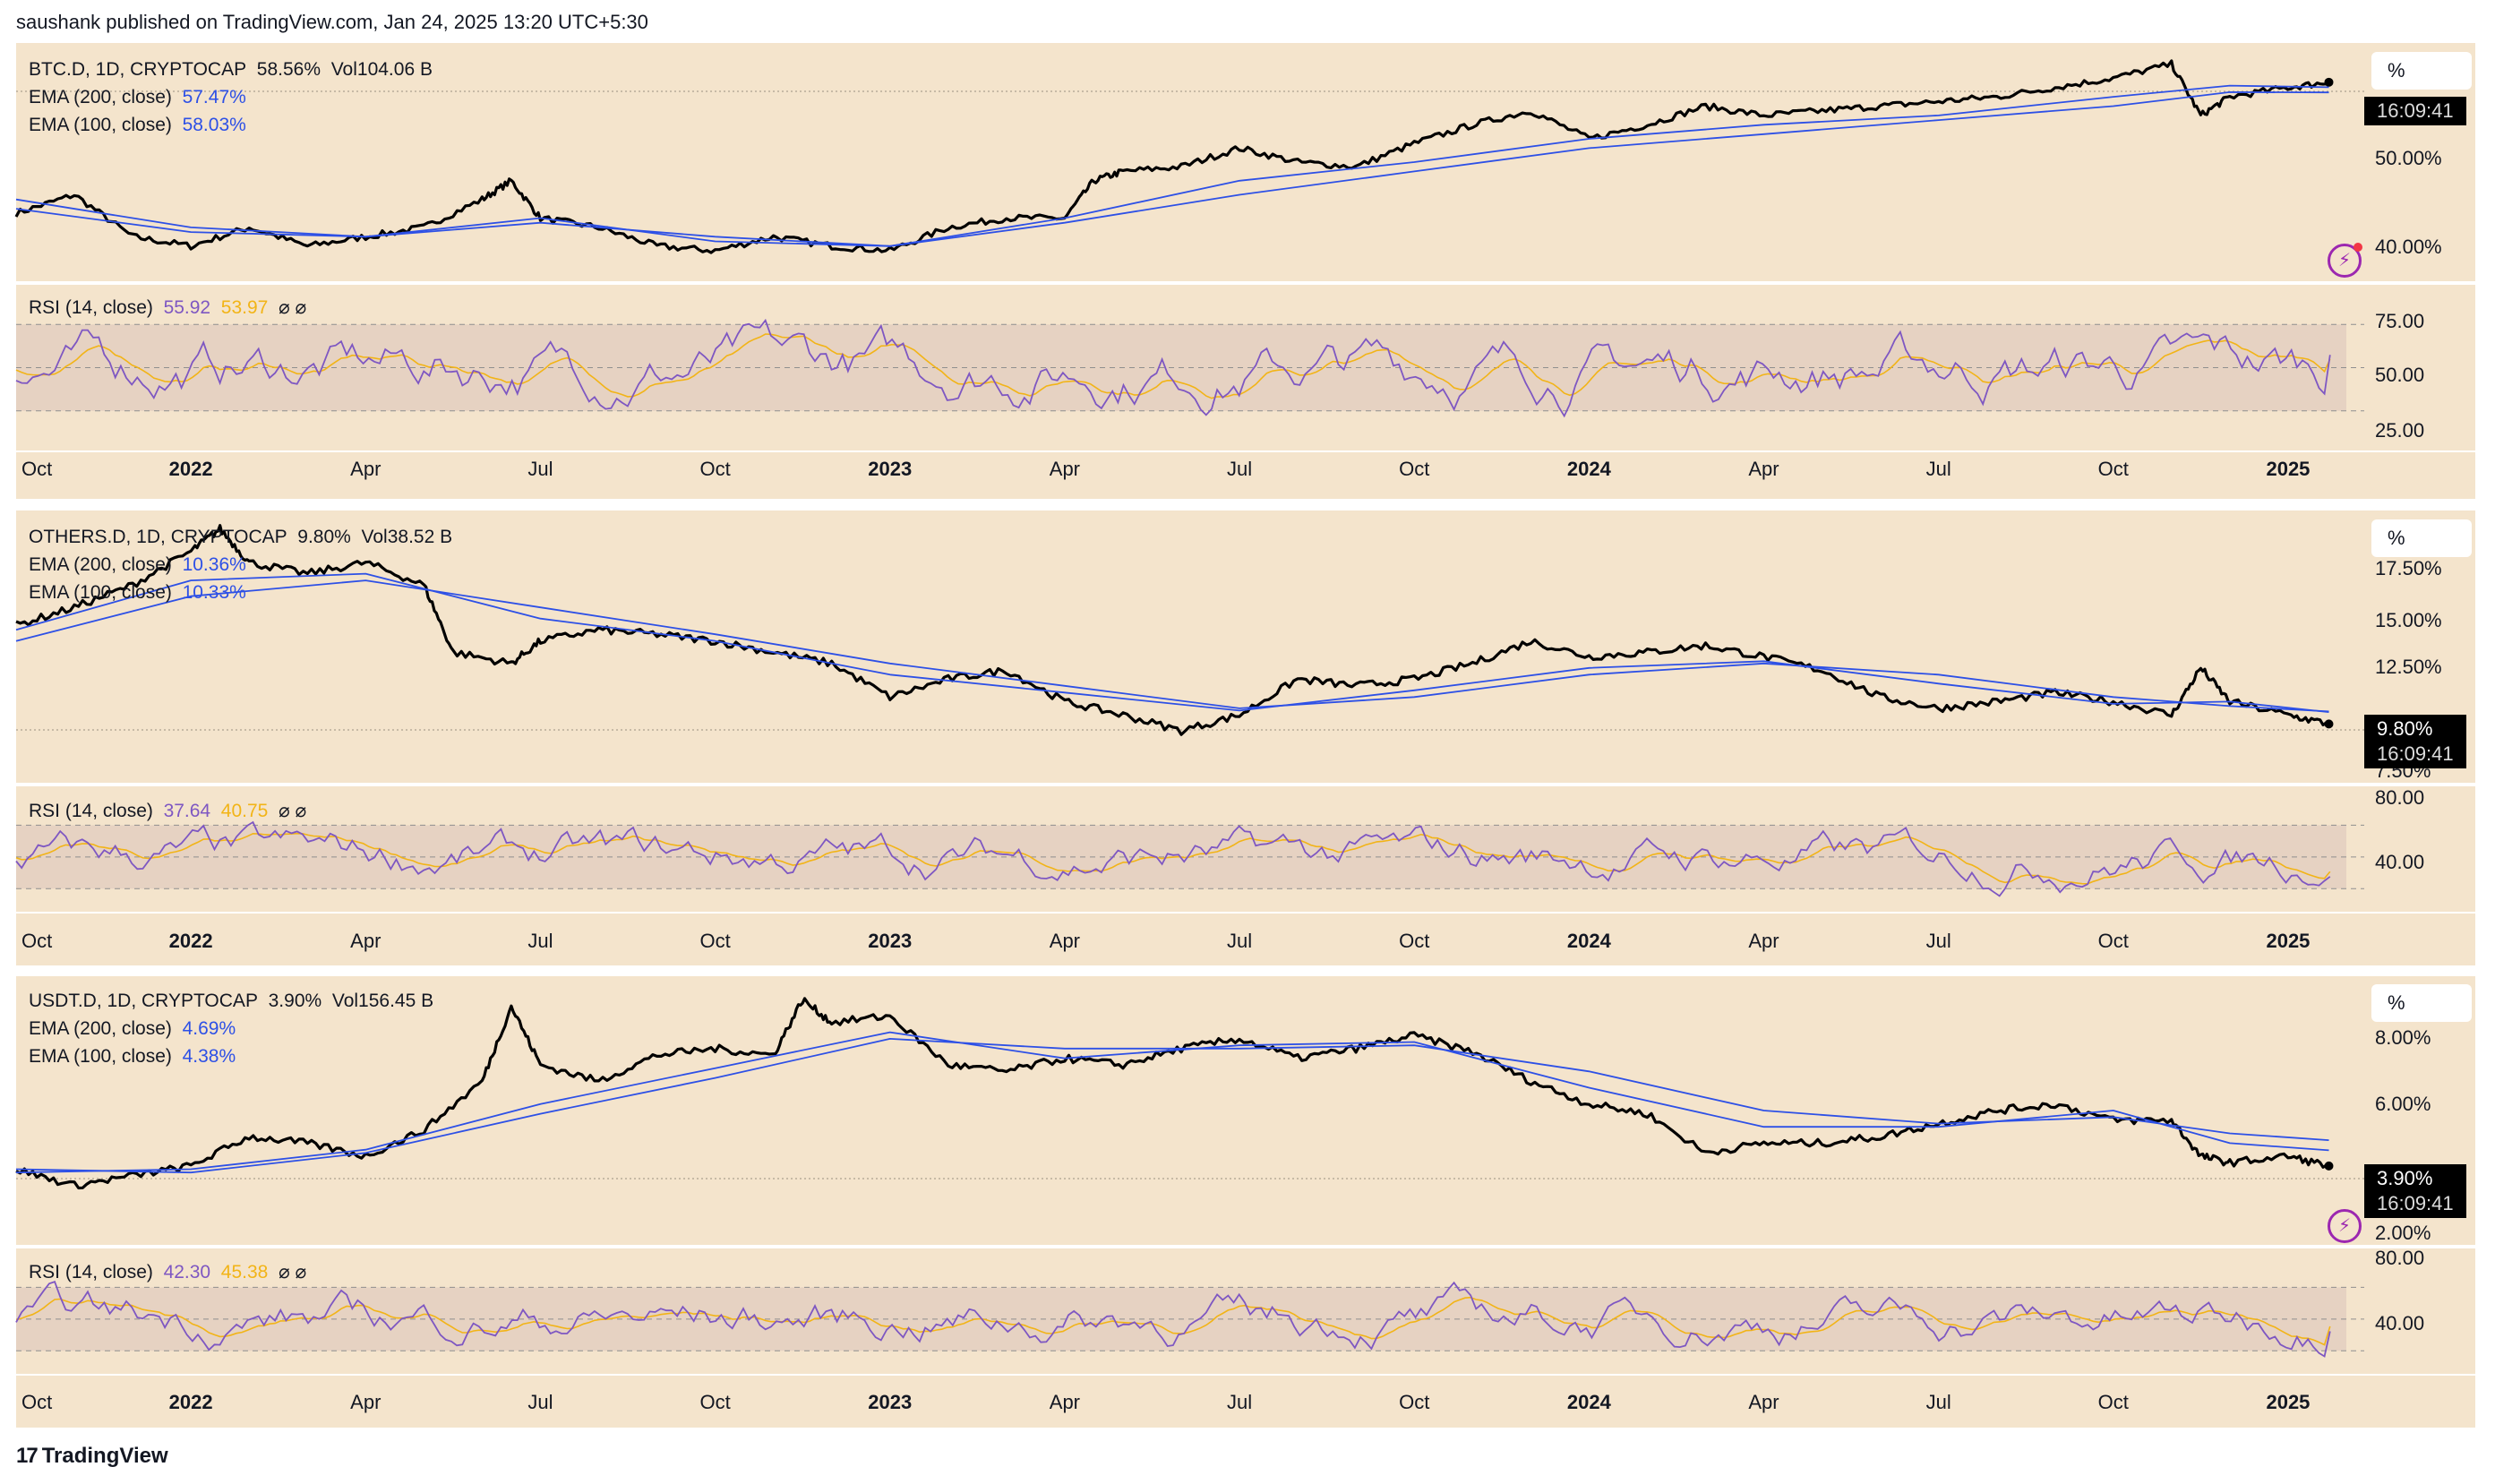 The image size is (2495, 1484). I want to click on others-ema100-label: EMA (100, close), so click(100, 592).